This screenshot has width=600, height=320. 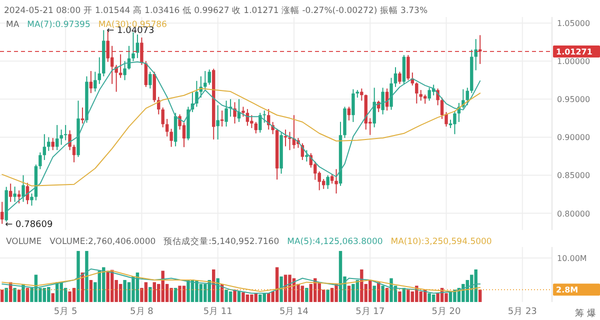 I want to click on x-tick-label: 5月 11, so click(x=217, y=312).